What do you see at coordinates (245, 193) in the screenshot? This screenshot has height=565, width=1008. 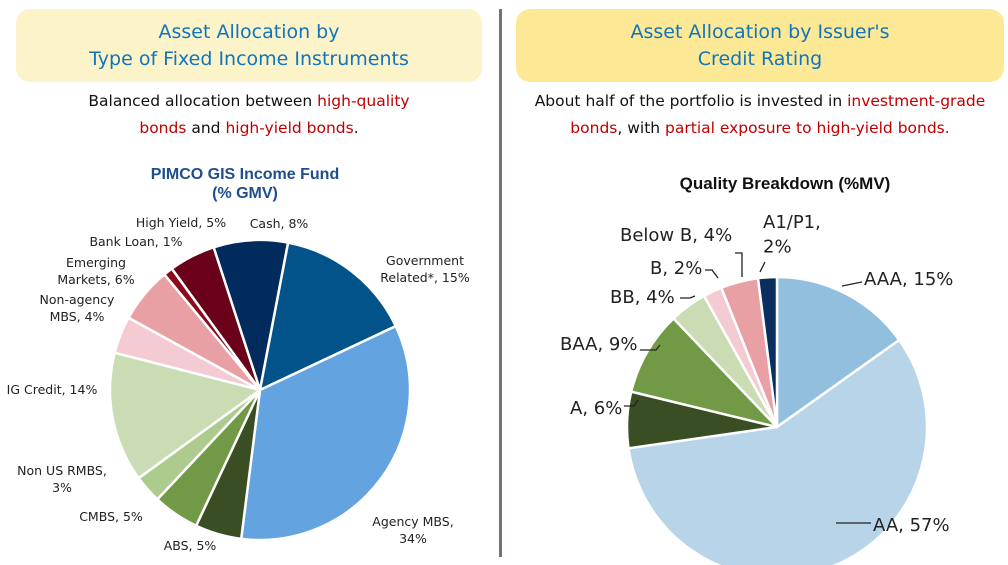 I see `left-chart-subtitle: (% GMV)` at bounding box center [245, 193].